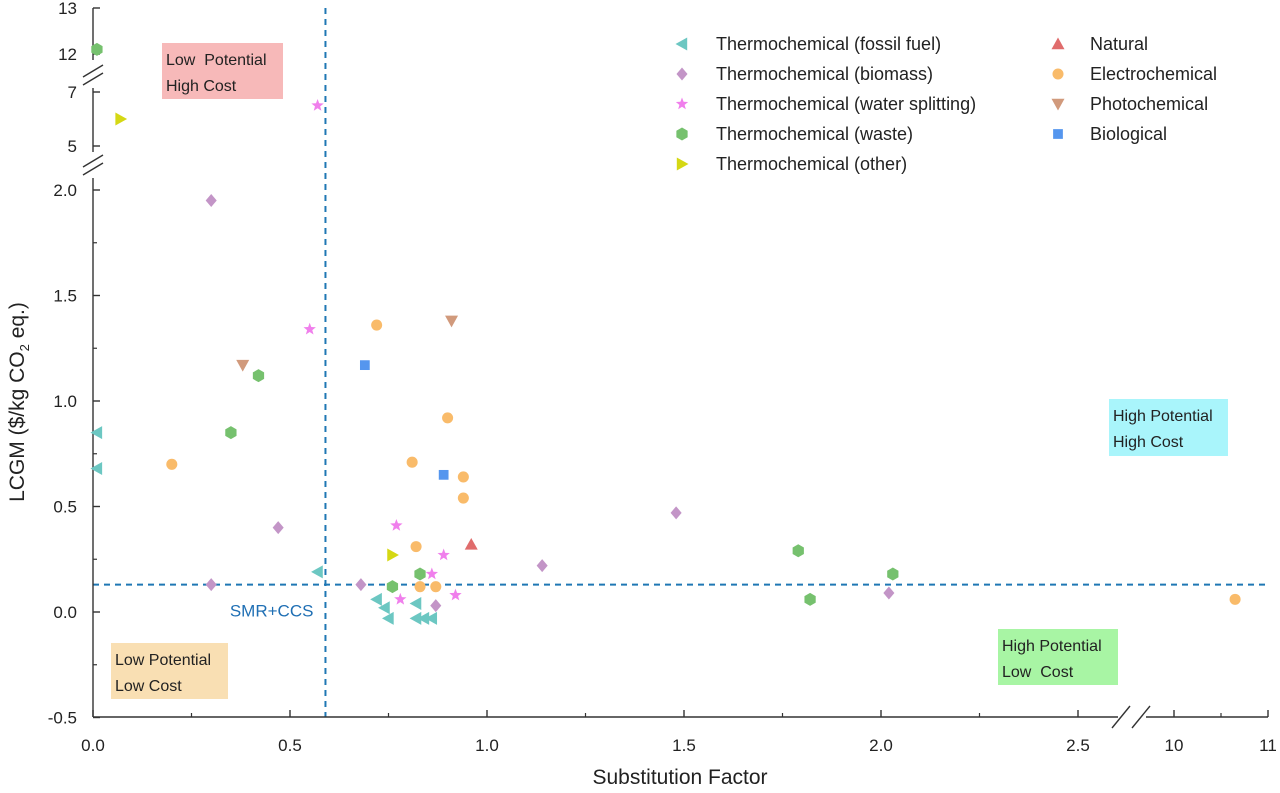  I want to click on y-tick-label: 2.0, so click(65, 190).